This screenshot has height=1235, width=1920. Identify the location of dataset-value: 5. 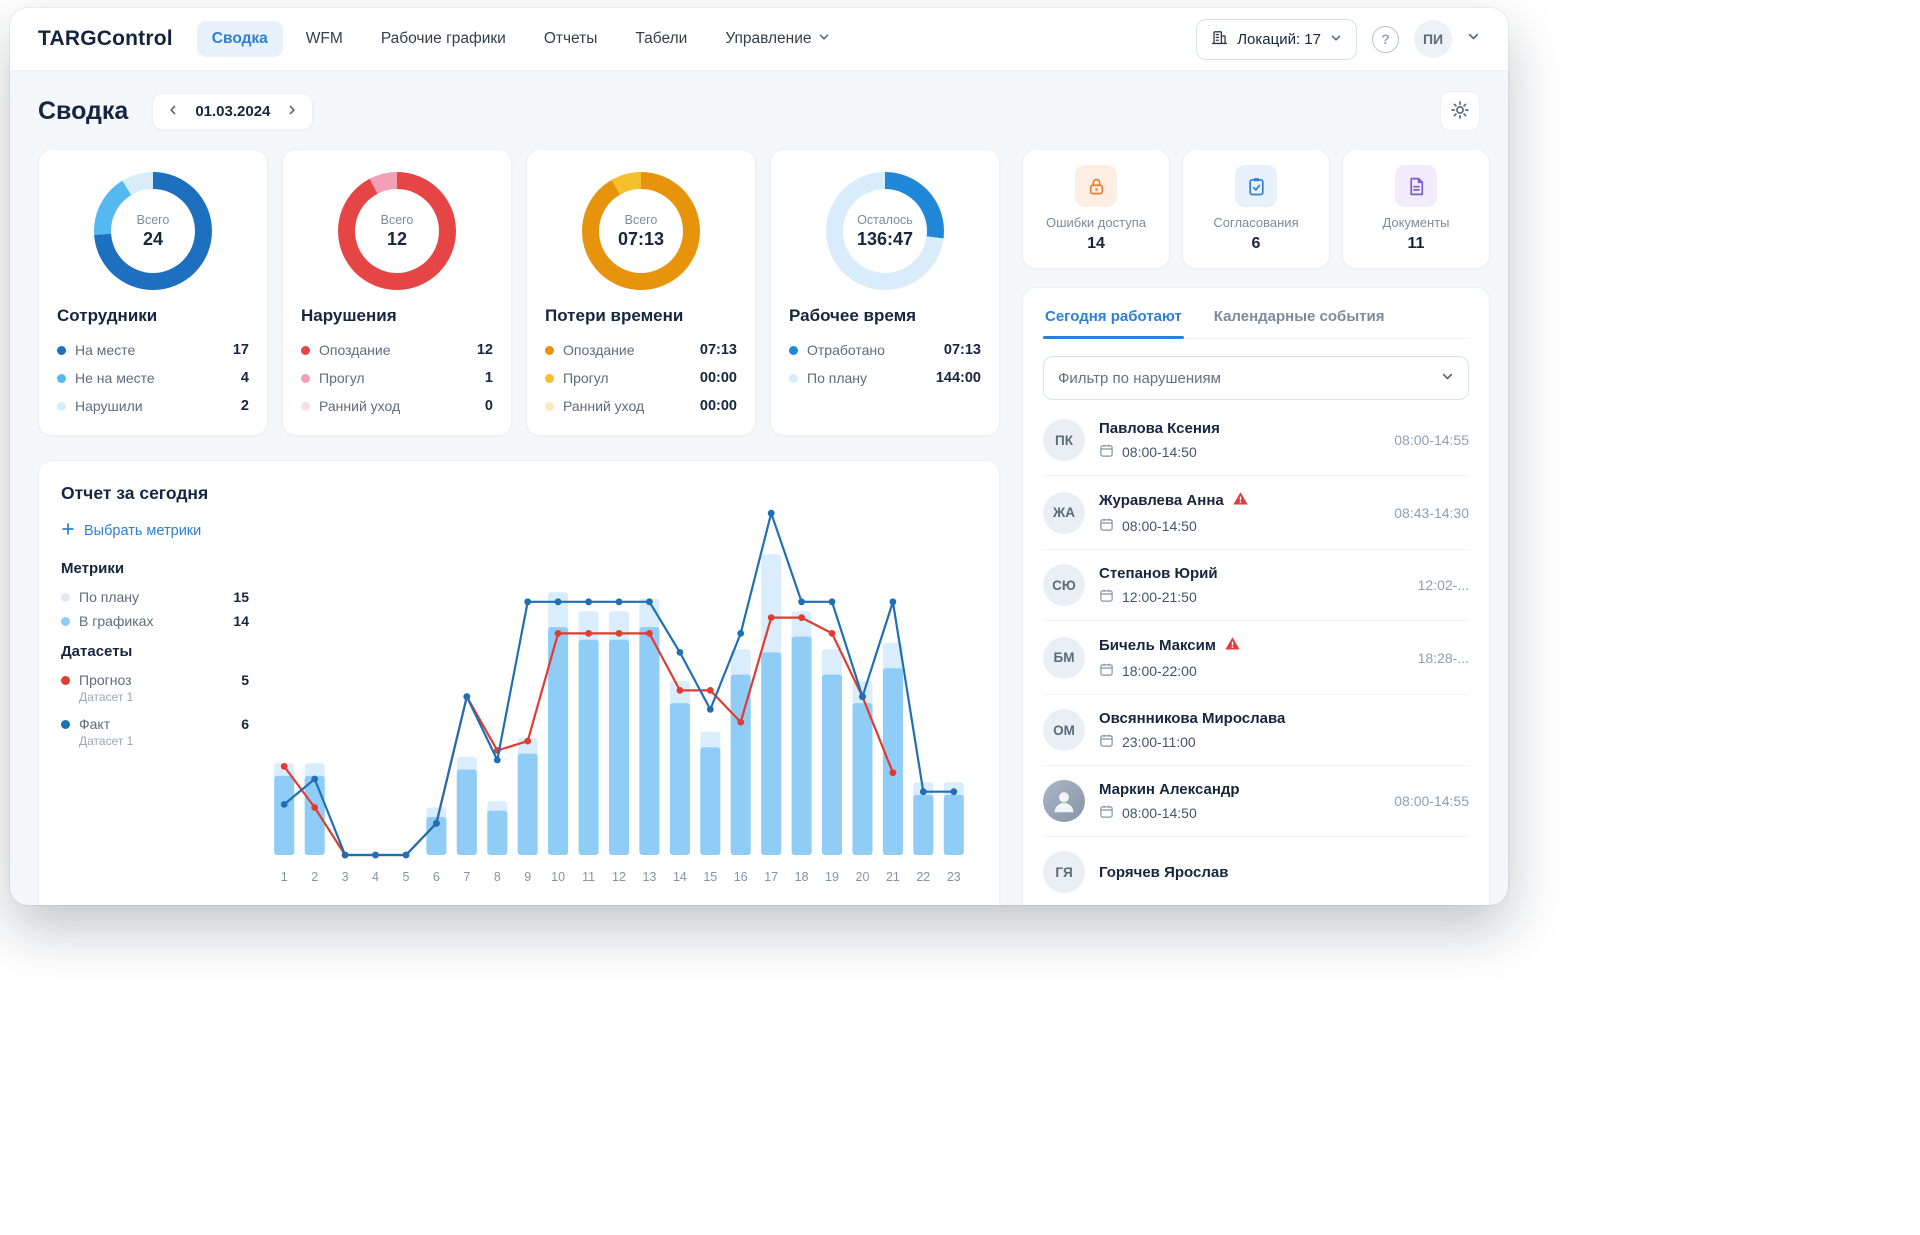
(245, 680).